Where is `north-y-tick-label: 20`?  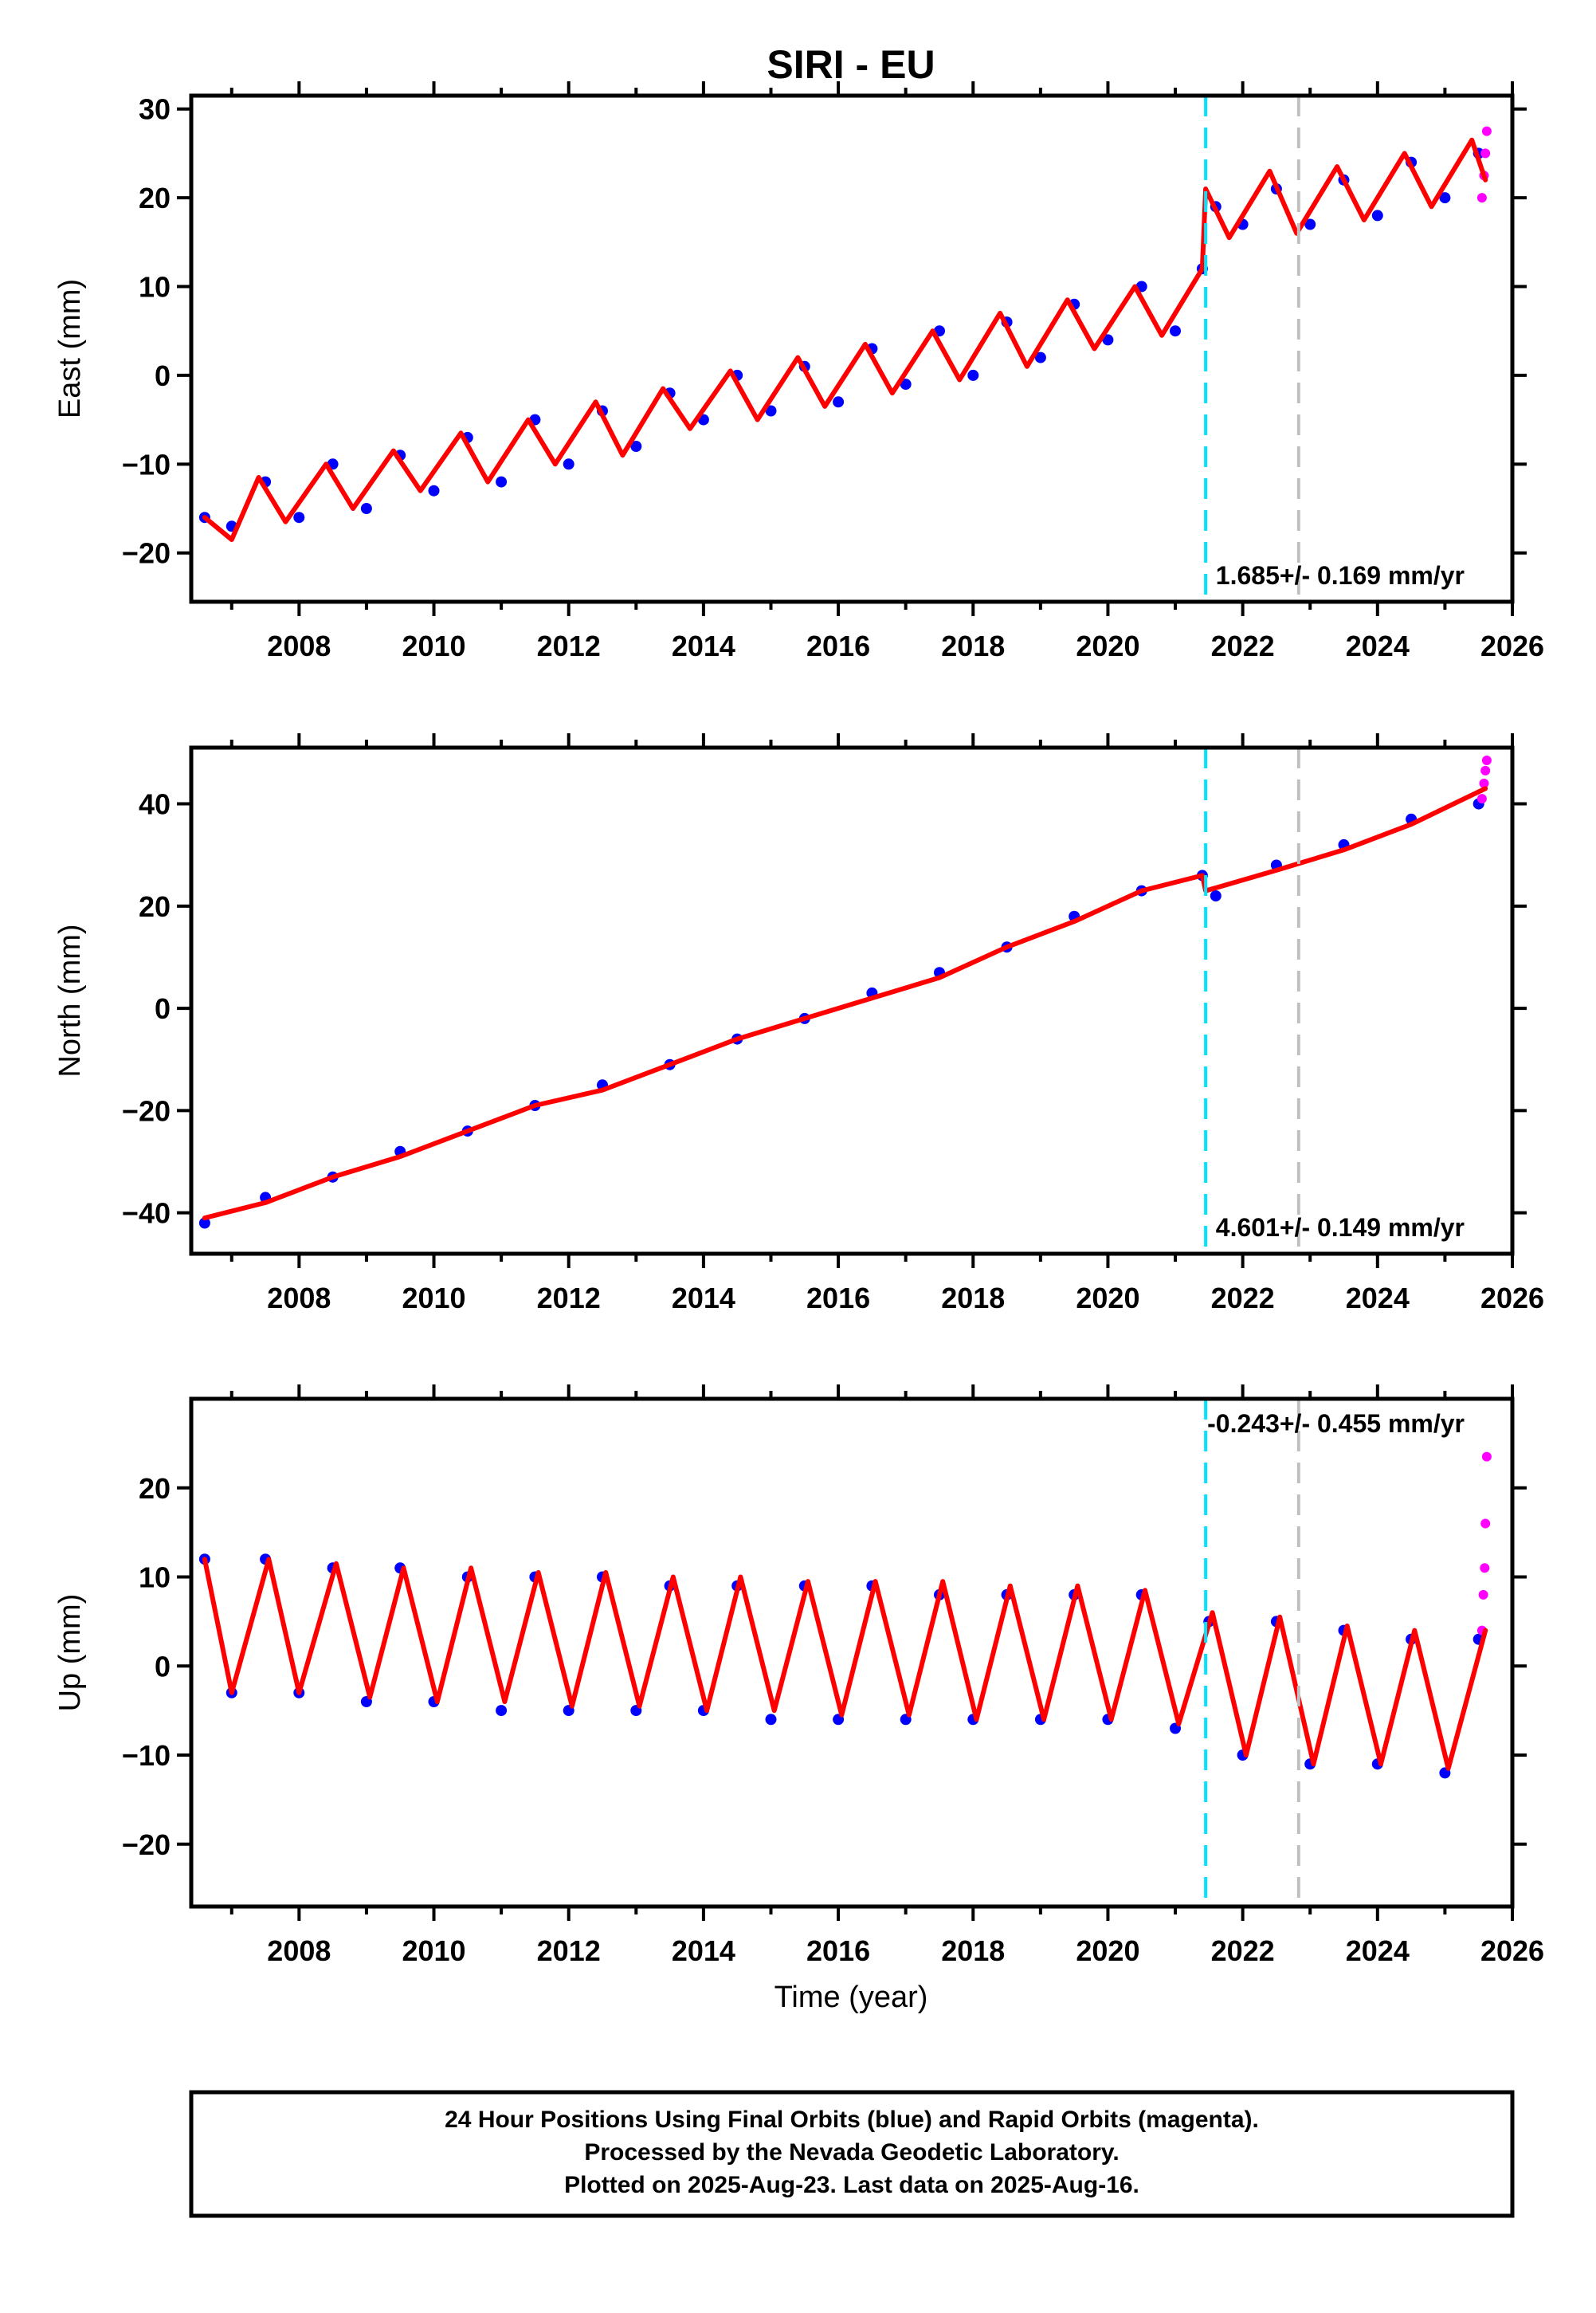
north-y-tick-label: 20 is located at coordinates (155, 906).